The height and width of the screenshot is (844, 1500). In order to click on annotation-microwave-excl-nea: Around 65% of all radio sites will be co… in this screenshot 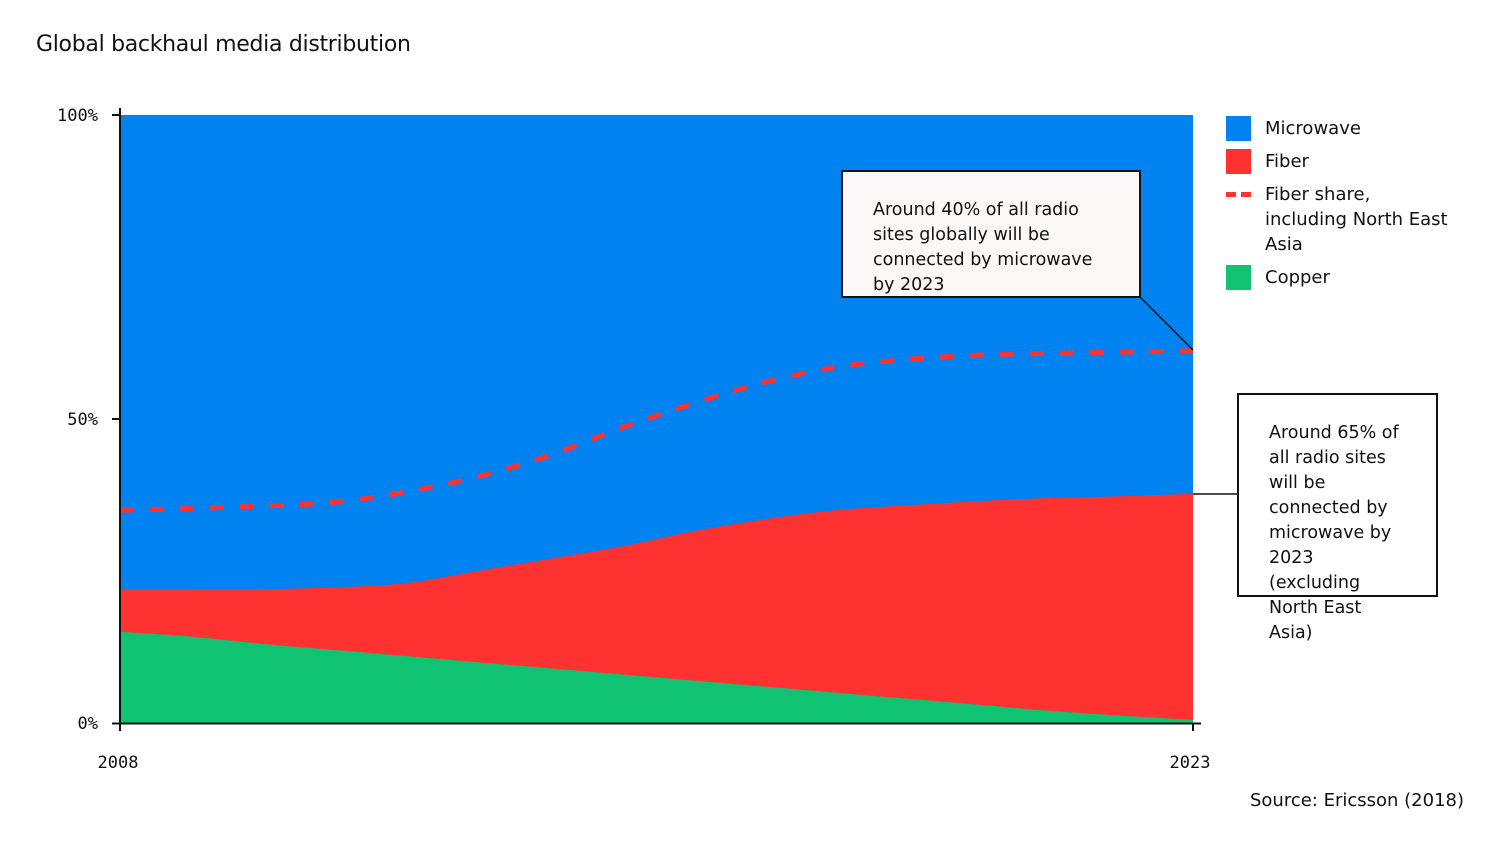, I will do `click(1337, 518)`.